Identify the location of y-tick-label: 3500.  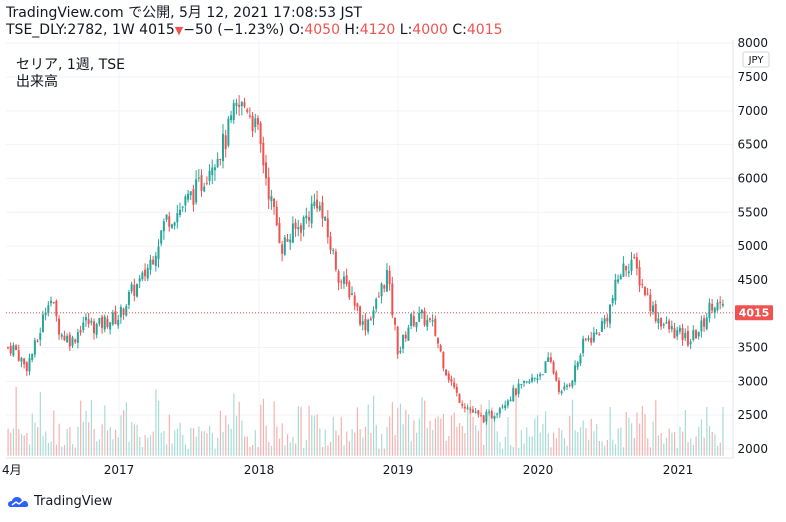
(752, 348).